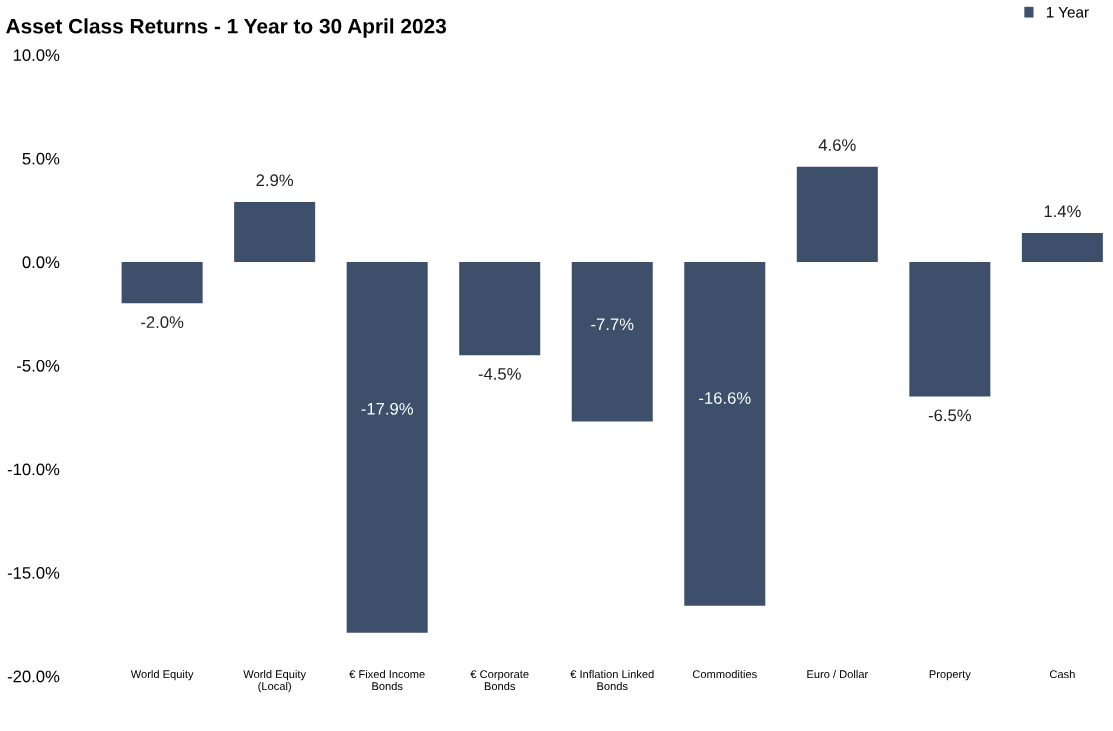  What do you see at coordinates (226, 28) in the screenshot?
I see `chart-title: Asset Class Returns - 1 Year to 30 April 2023` at bounding box center [226, 28].